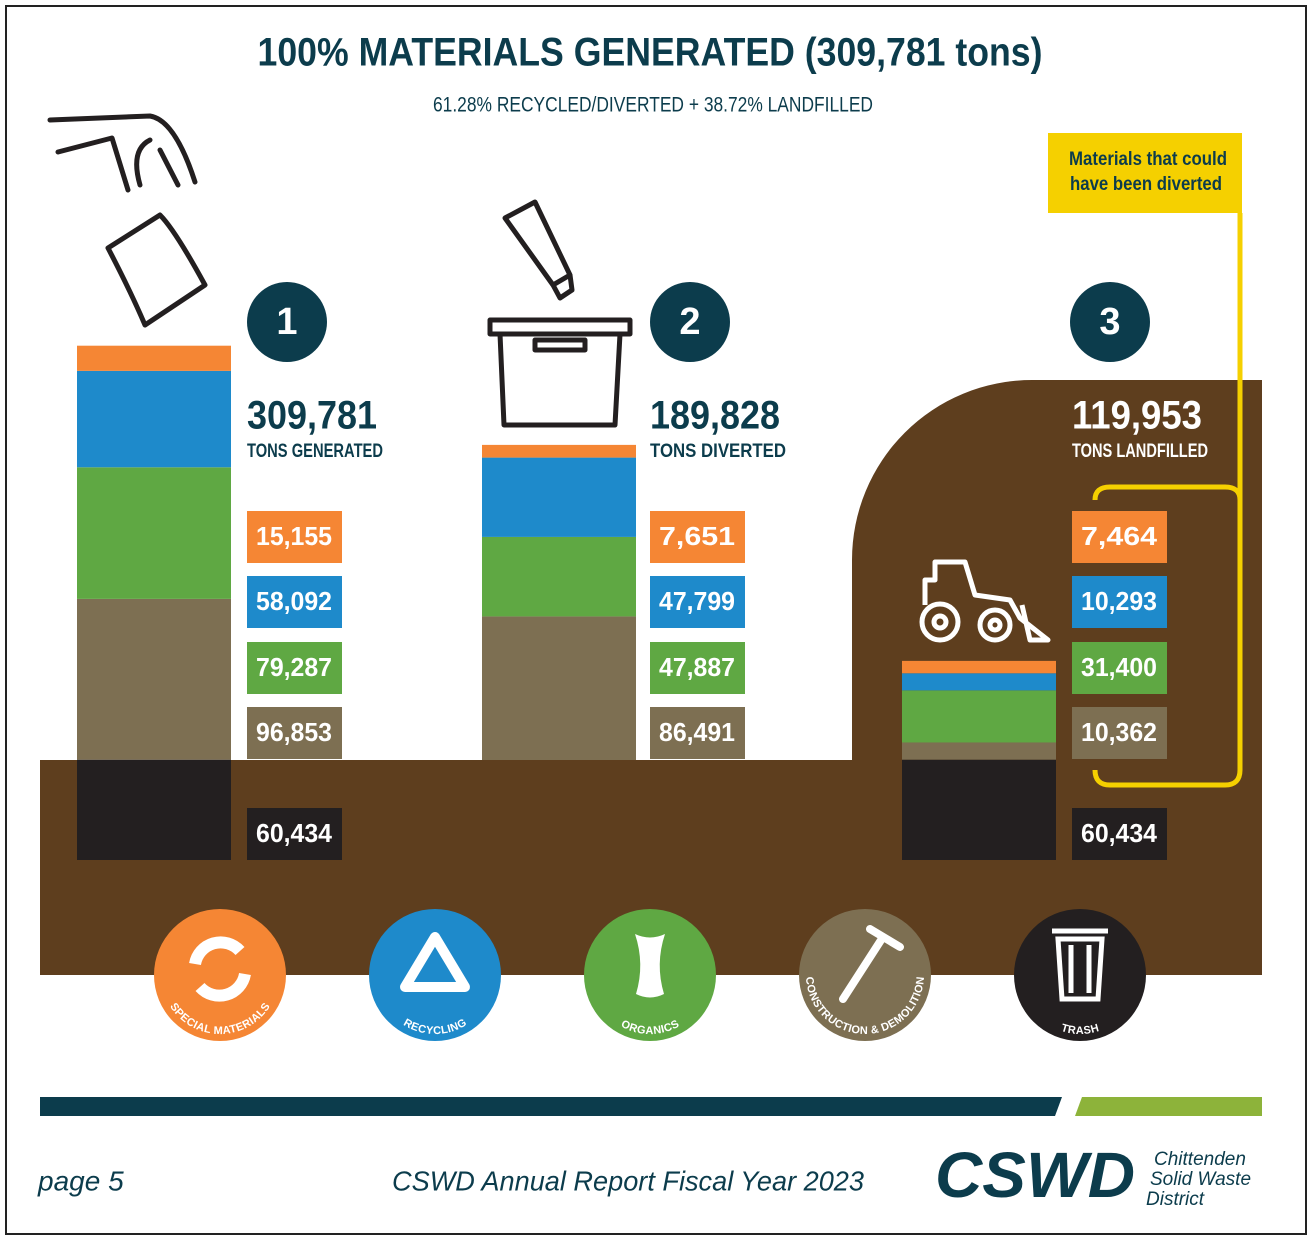 This screenshot has width=1312, height=1240. What do you see at coordinates (127, 220) in the screenshot?
I see `hand-icon` at bounding box center [127, 220].